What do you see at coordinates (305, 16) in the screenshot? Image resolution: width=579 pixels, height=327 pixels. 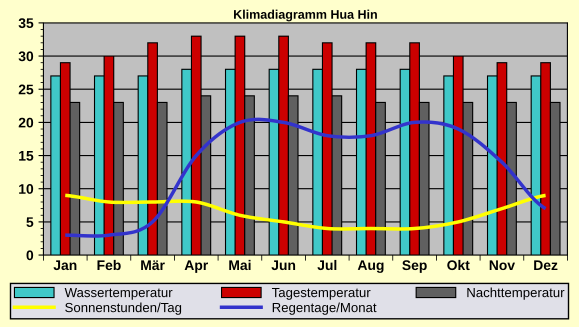 I see `chart-title: Klimadiagramm Hua Hin` at bounding box center [305, 16].